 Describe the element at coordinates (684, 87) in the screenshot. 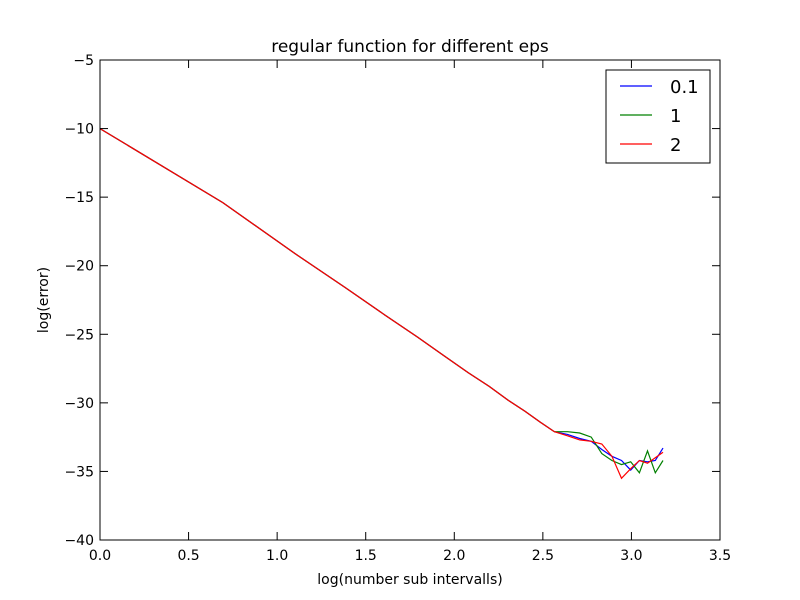

I see `legend-label-1: 0.1` at that location.